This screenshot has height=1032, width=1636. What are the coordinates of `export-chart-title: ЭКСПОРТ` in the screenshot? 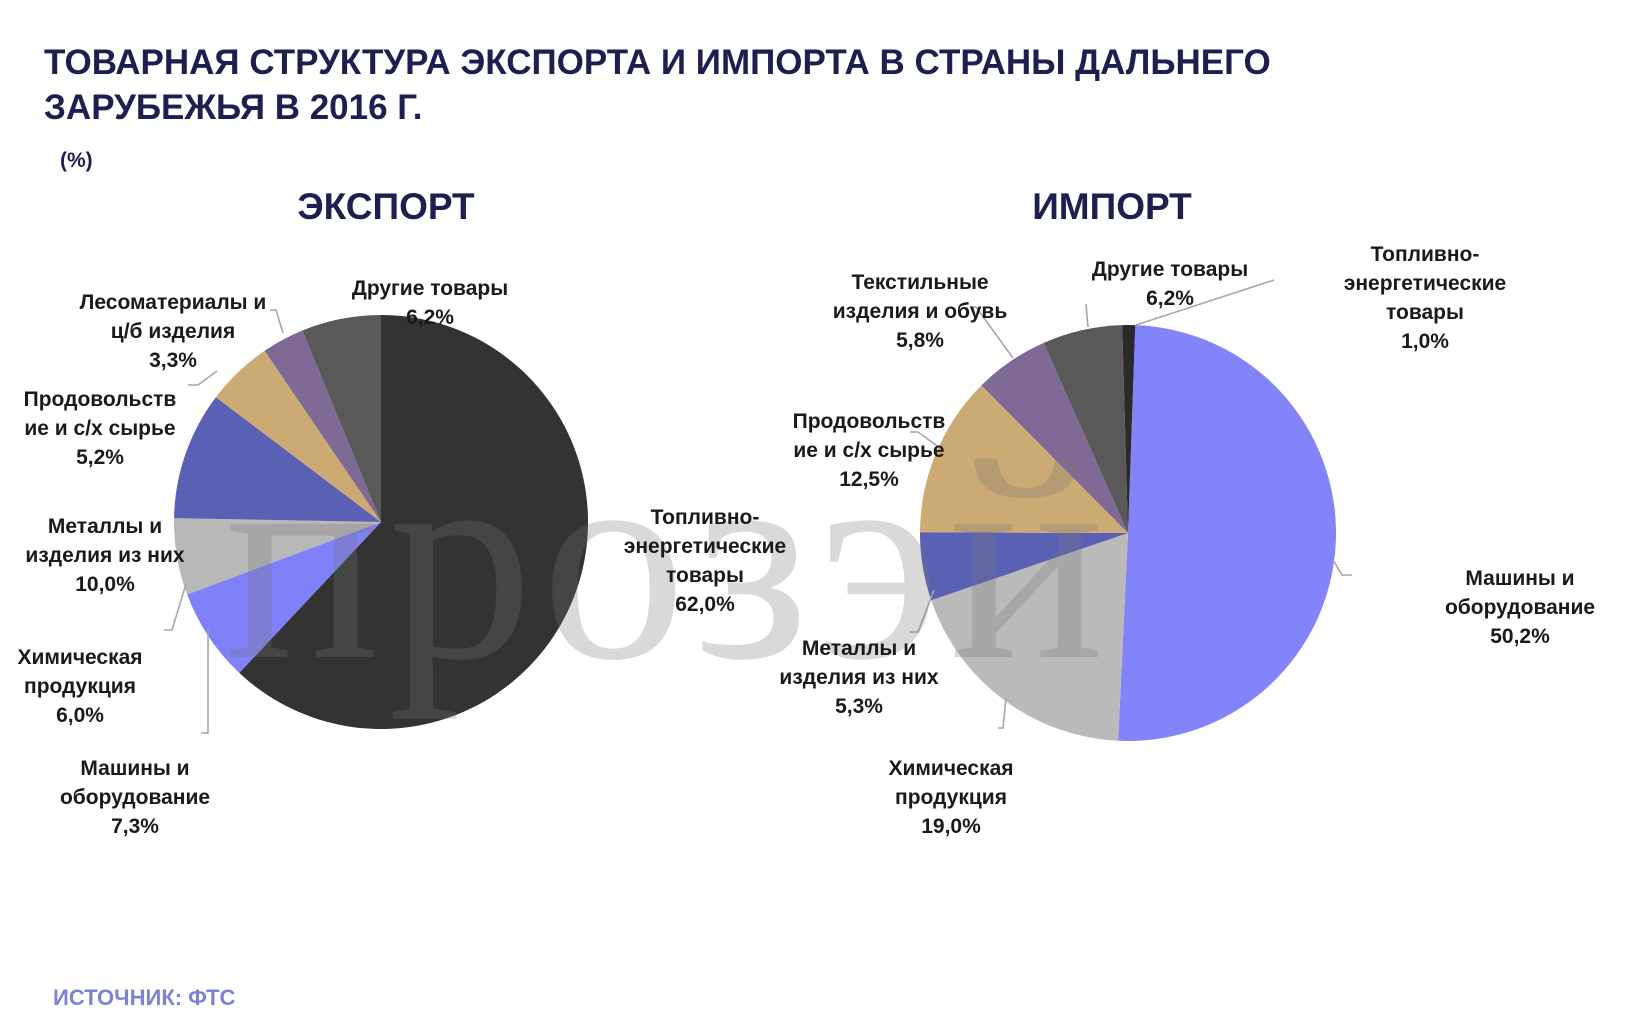 It's located at (386, 206).